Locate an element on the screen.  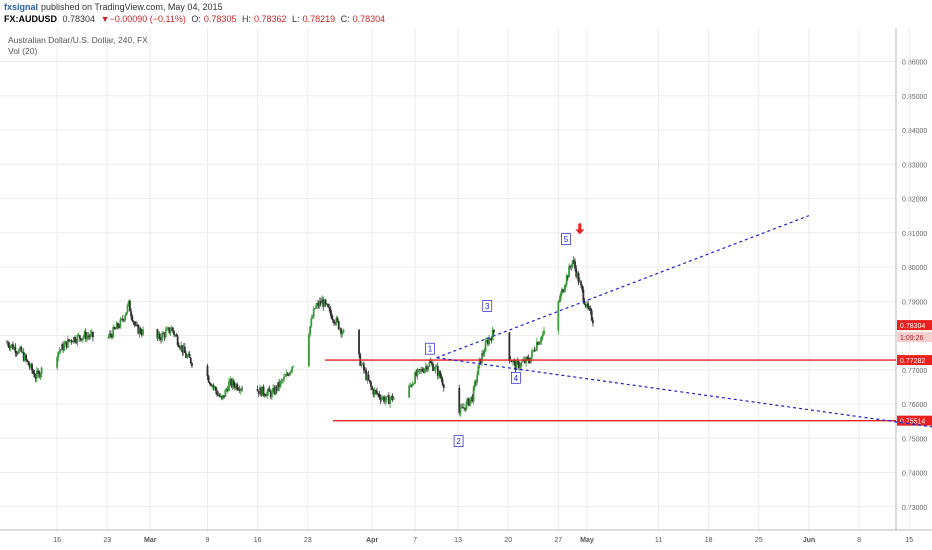
sell-arrow-icon is located at coordinates (580, 229).